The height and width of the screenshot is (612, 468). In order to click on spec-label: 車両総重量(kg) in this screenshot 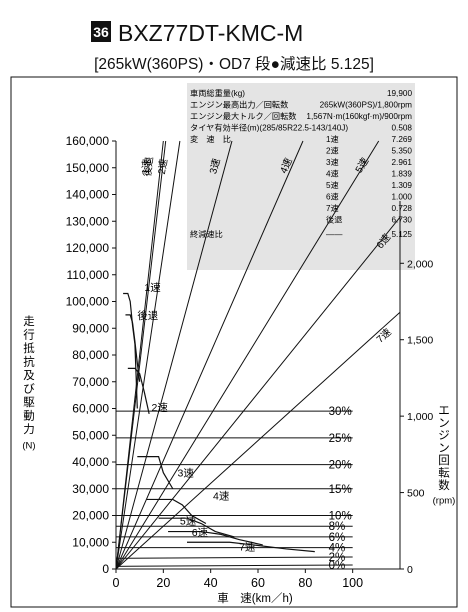, I will do `click(217, 93)`.